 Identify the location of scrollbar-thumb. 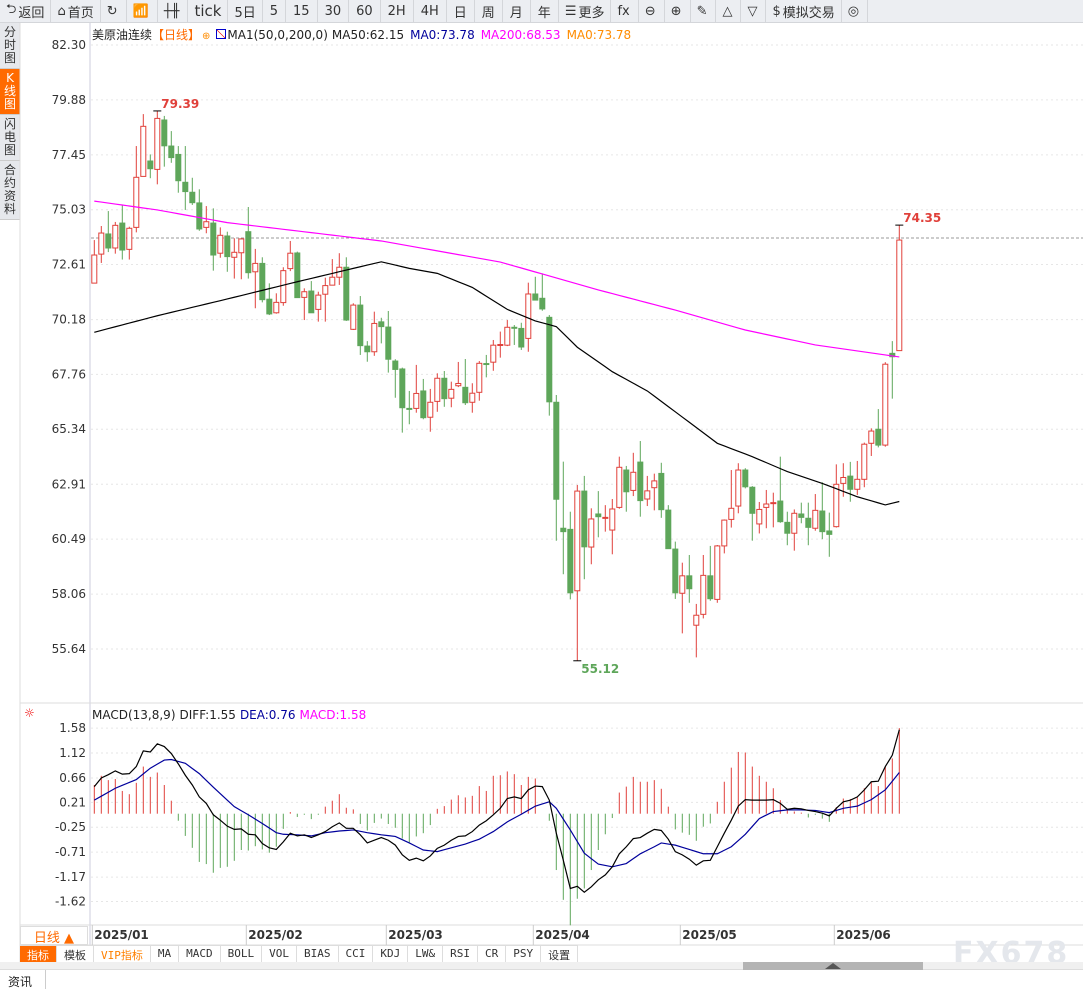
(833, 966).